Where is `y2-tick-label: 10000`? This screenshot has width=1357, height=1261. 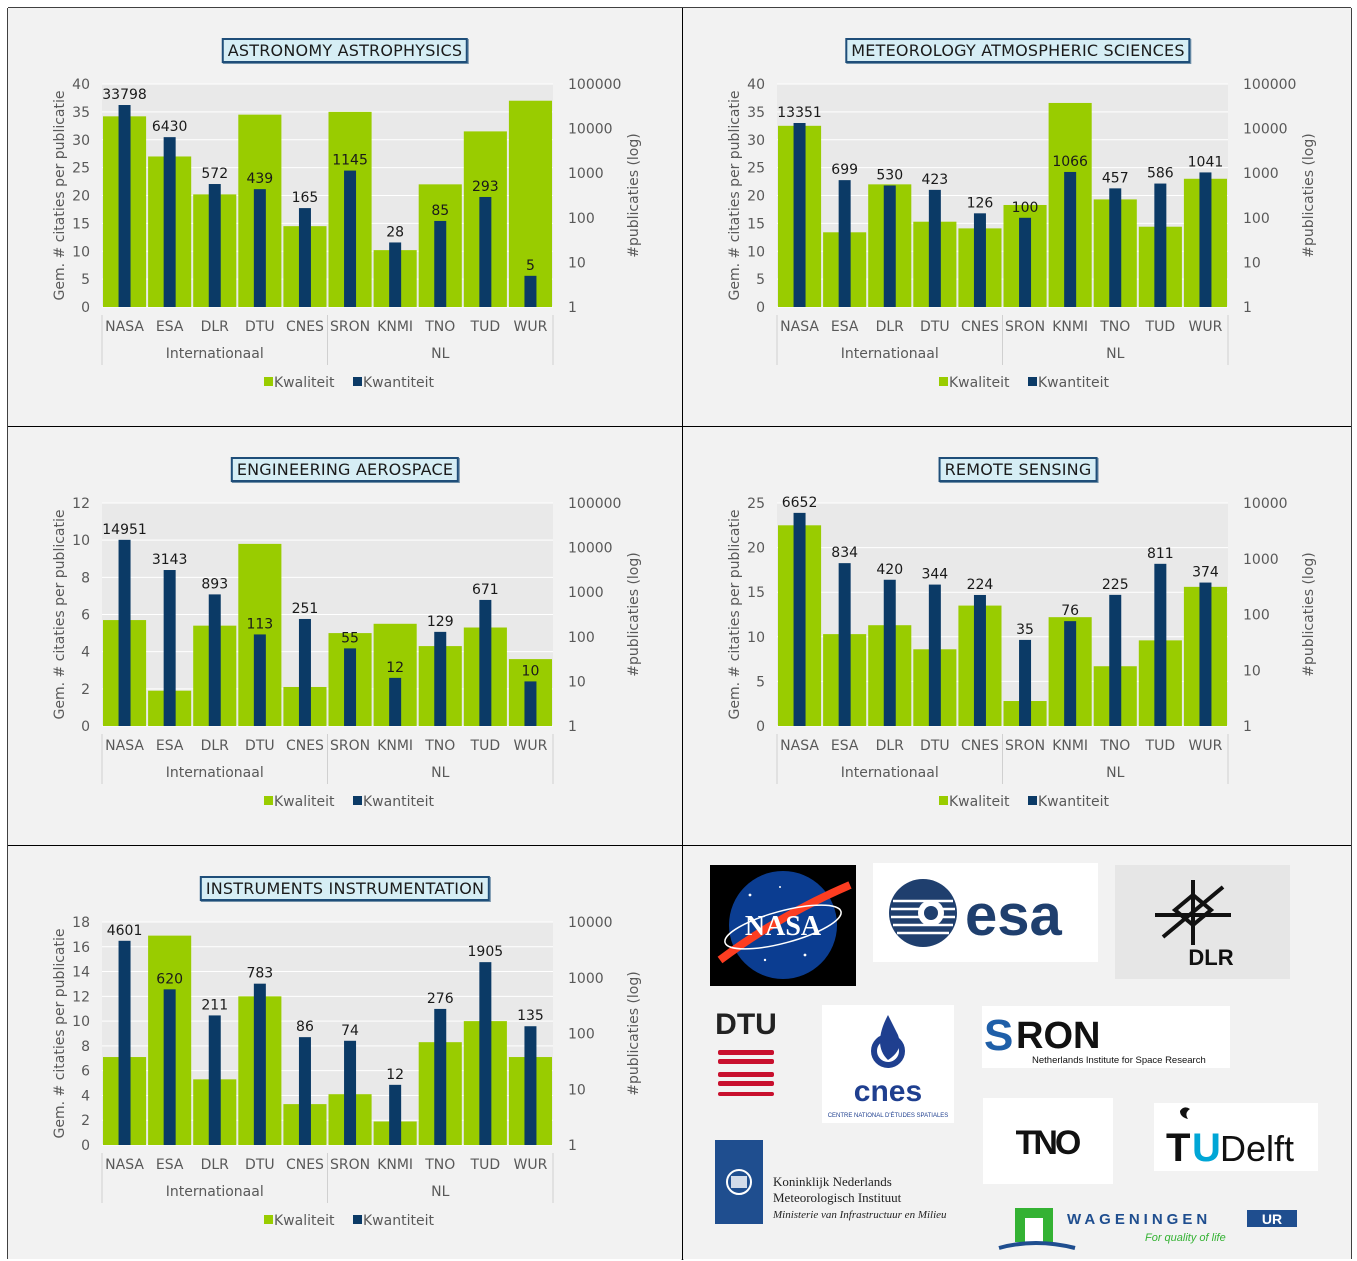 y2-tick-label: 10000 is located at coordinates (1265, 130).